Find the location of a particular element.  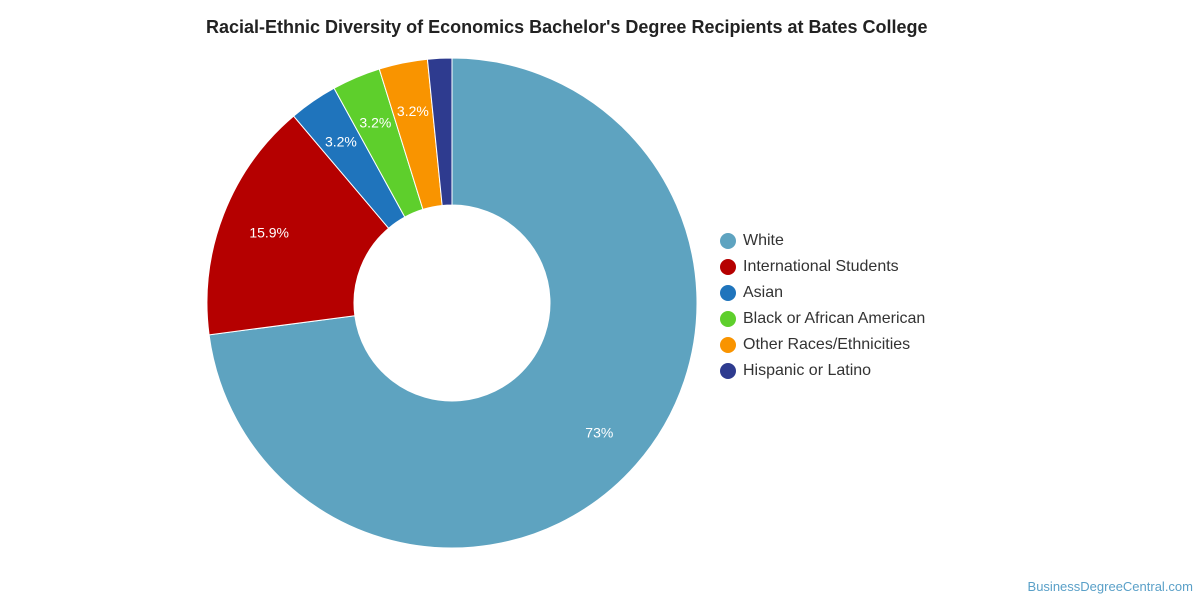

legend-item: Asian is located at coordinates (822, 293).